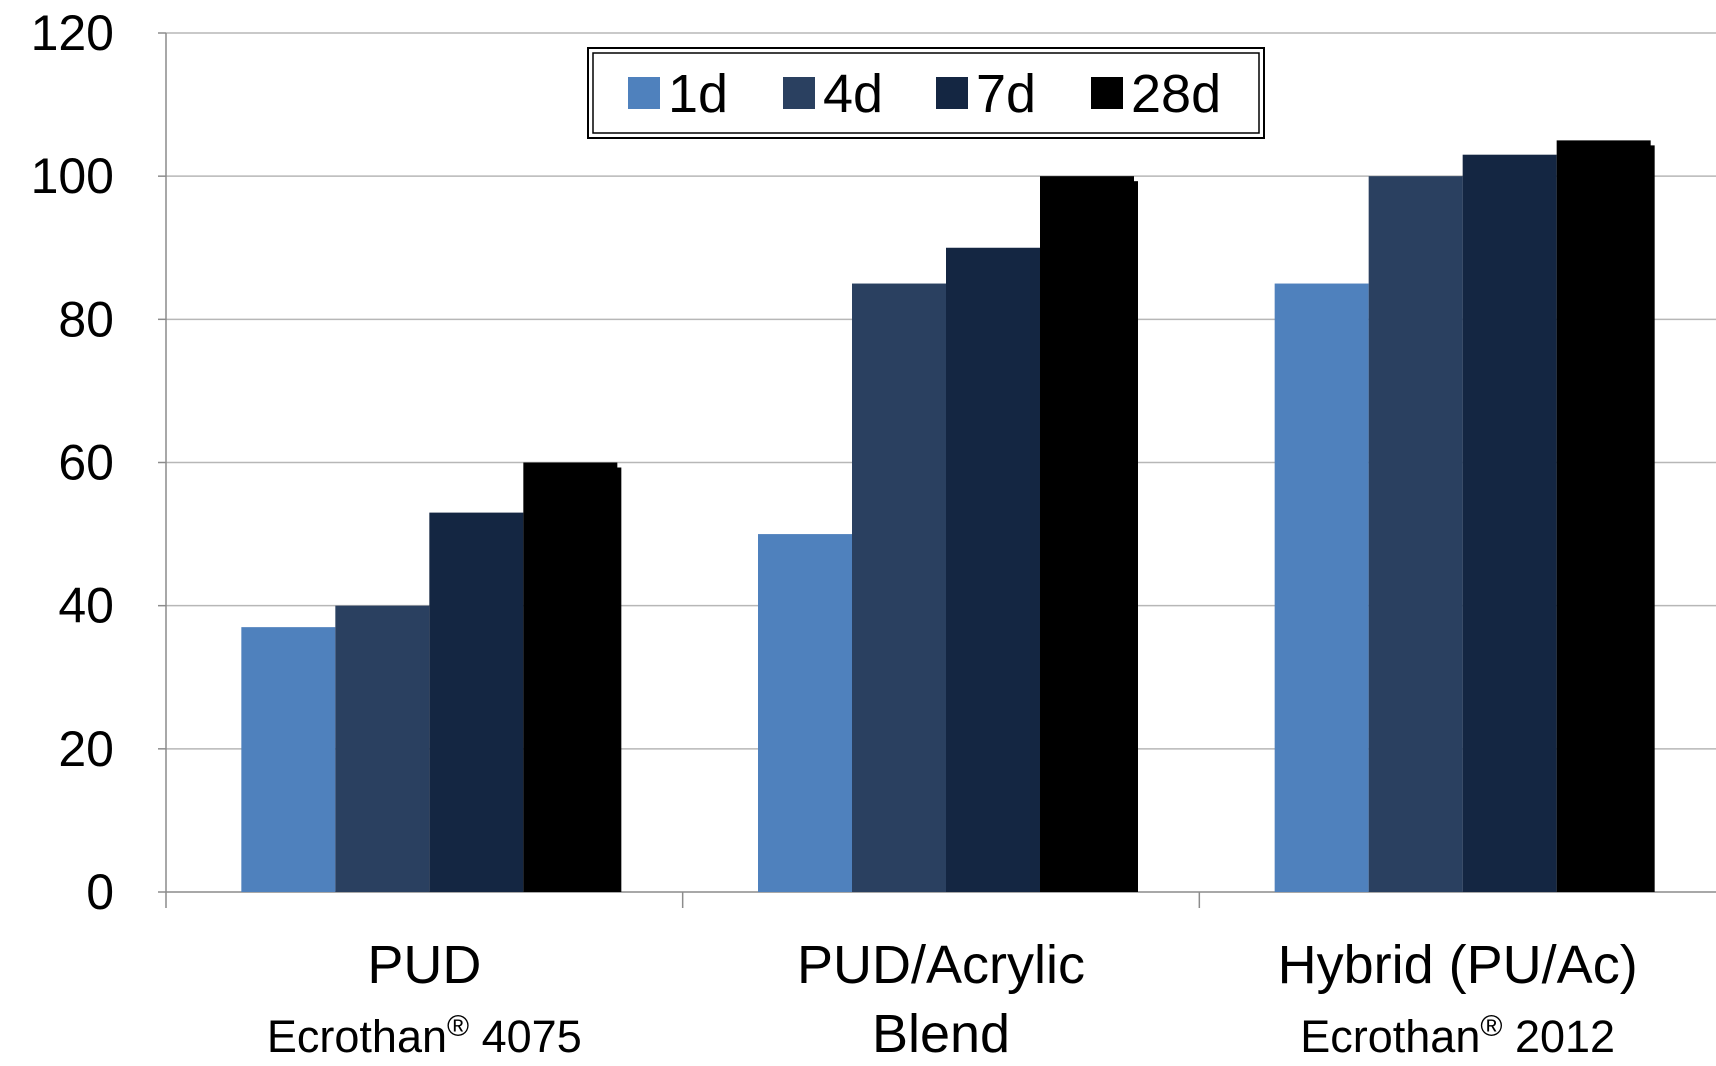 The width and height of the screenshot is (1716, 1066). What do you see at coordinates (1458, 965) in the screenshot?
I see `category-label: Hybrid (PU/Ac)` at bounding box center [1458, 965].